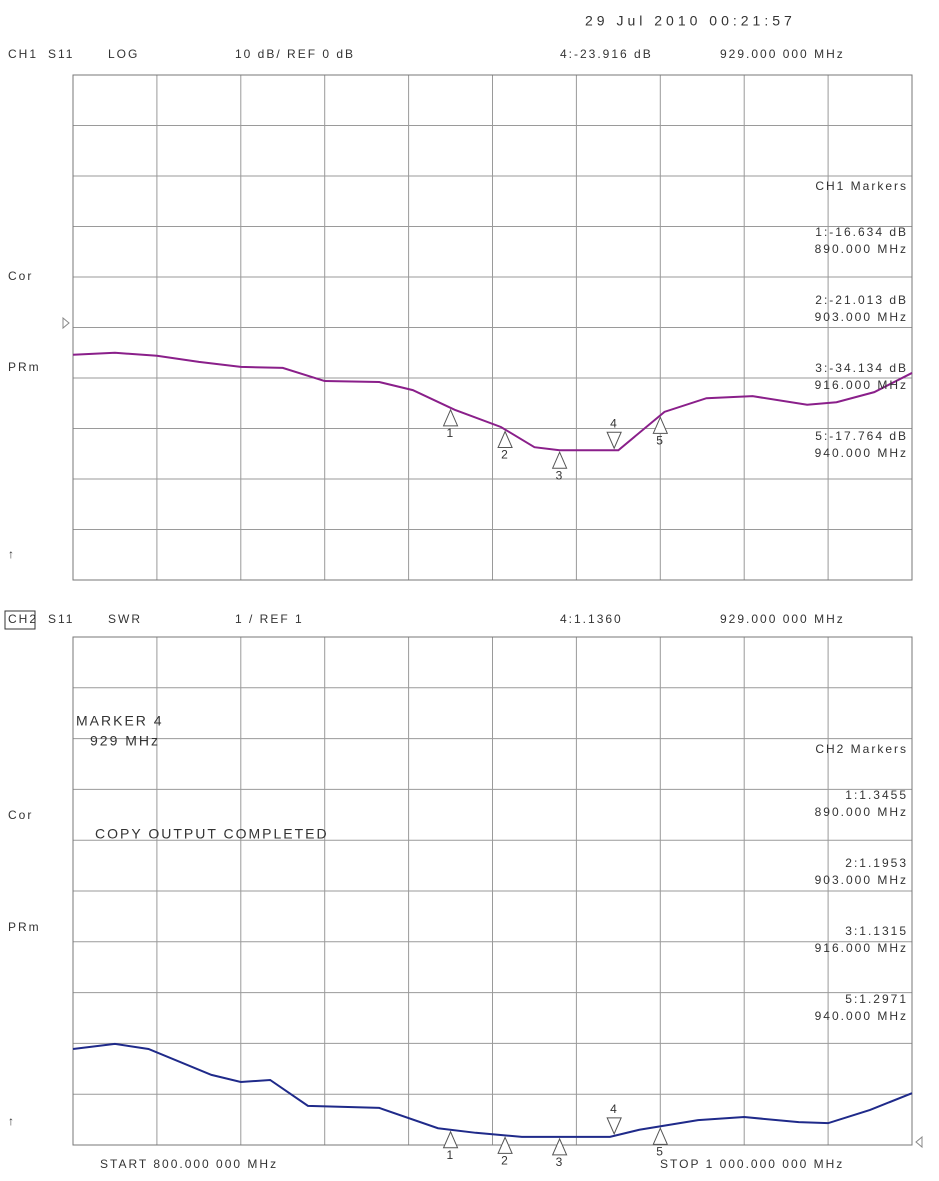 This screenshot has width=939, height=1181. What do you see at coordinates (690, 21) in the screenshot?
I see `timestamp: 29 Jul 2010 00:21:57` at bounding box center [690, 21].